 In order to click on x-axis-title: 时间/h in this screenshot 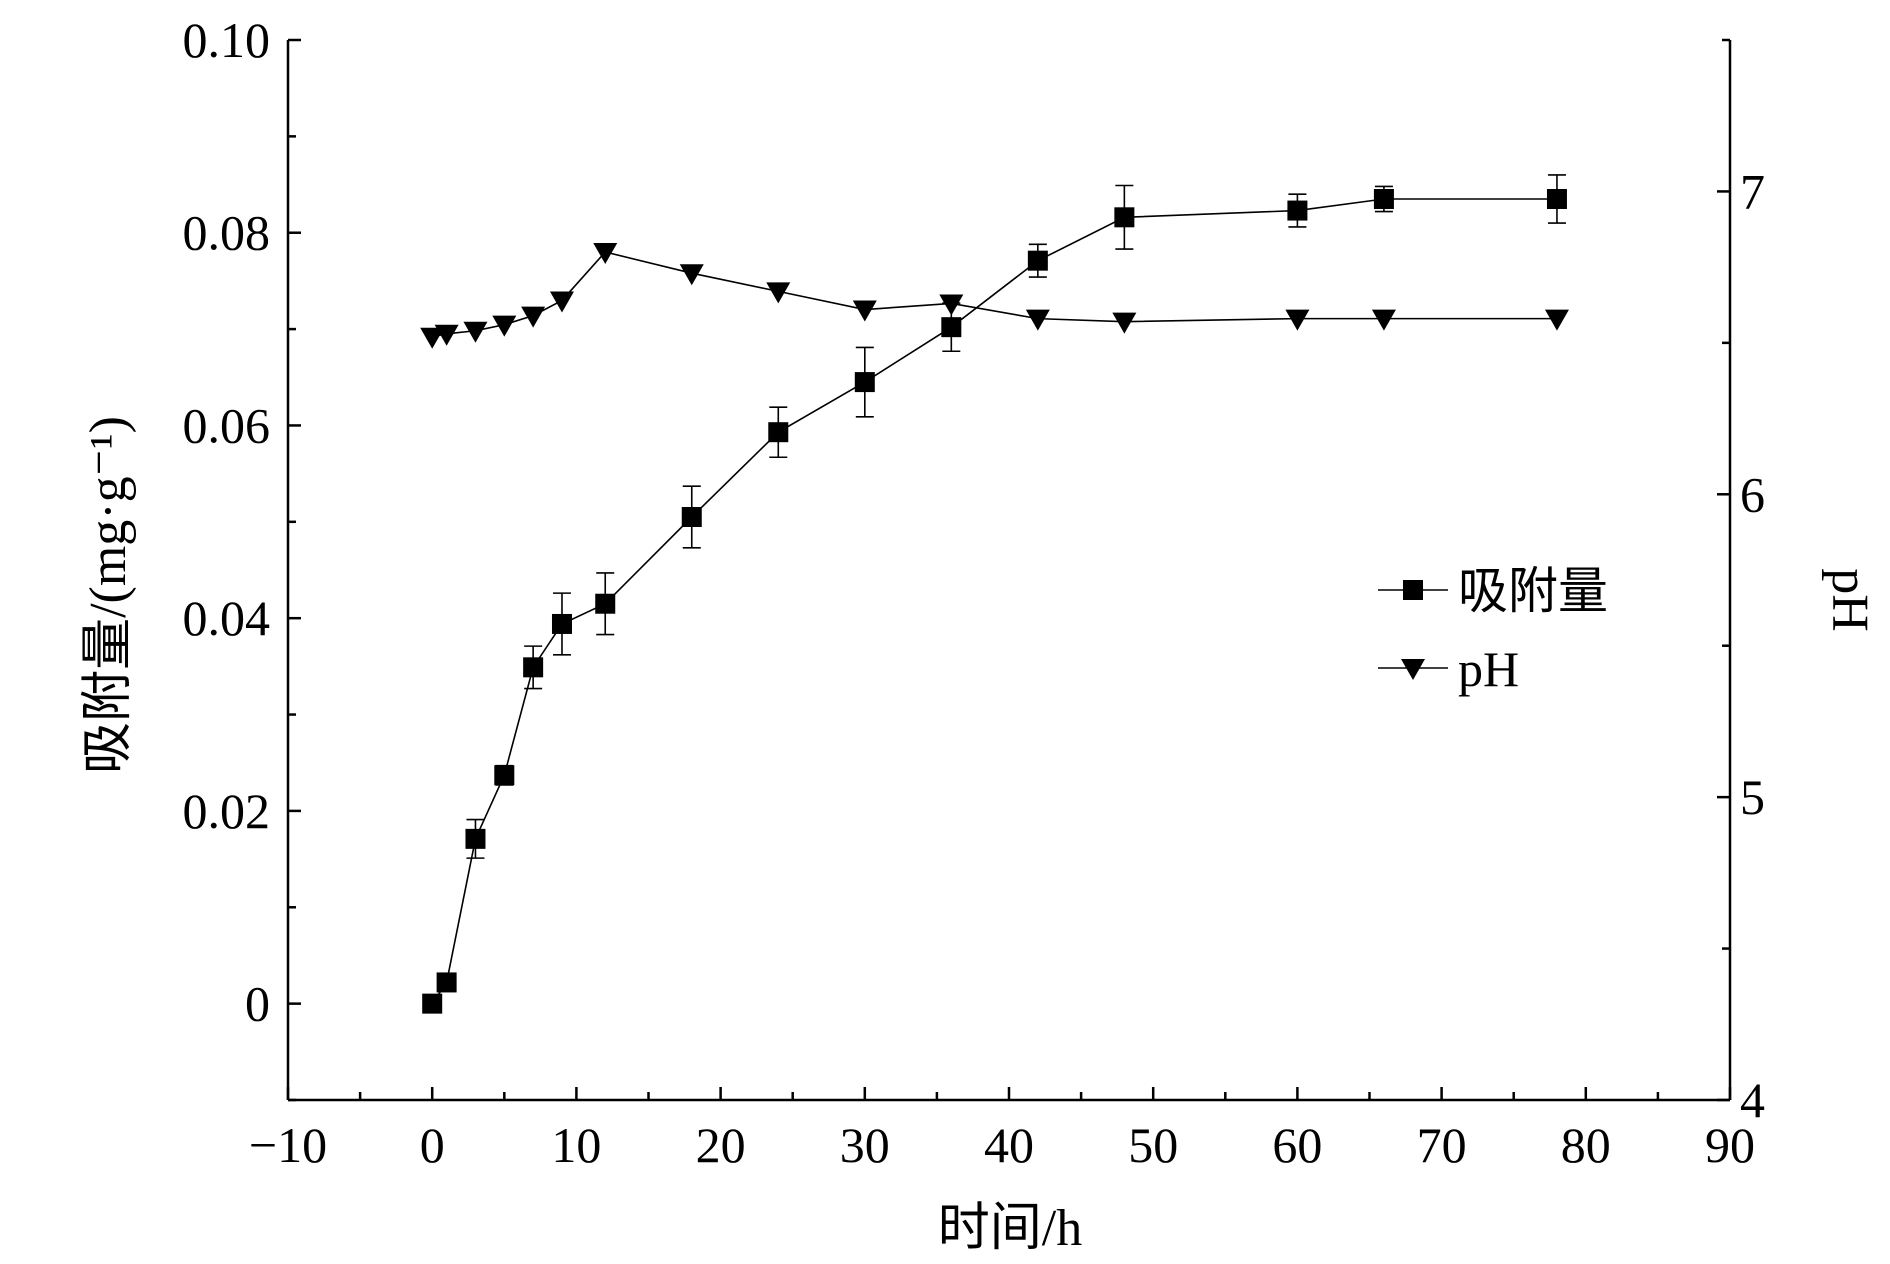, I will do `click(1010, 1228)`.